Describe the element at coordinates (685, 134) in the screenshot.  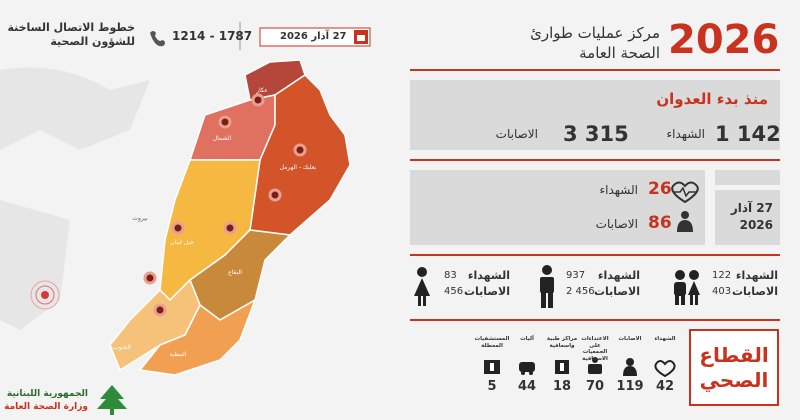
I see `total-killed-label: الشهداء` at that location.